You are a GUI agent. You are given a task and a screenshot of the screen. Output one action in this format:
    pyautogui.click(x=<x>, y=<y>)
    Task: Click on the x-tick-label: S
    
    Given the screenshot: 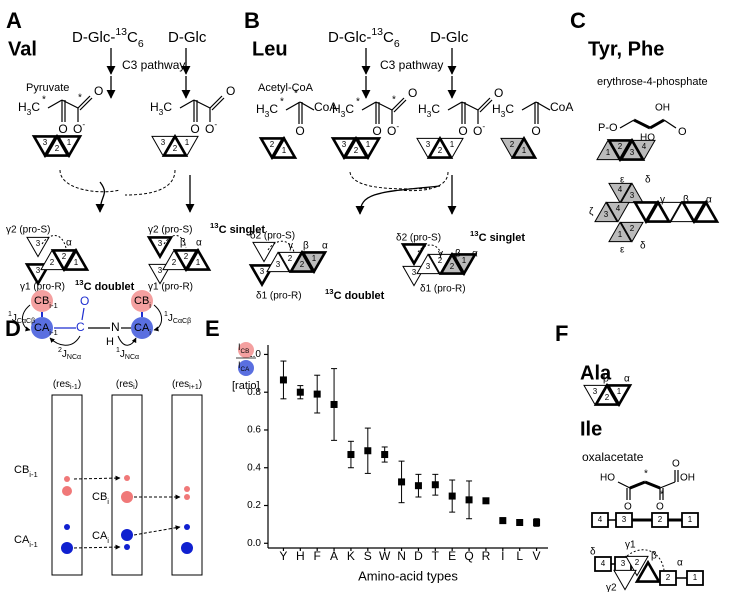 What is the action you would take?
    pyautogui.click(x=368, y=556)
    